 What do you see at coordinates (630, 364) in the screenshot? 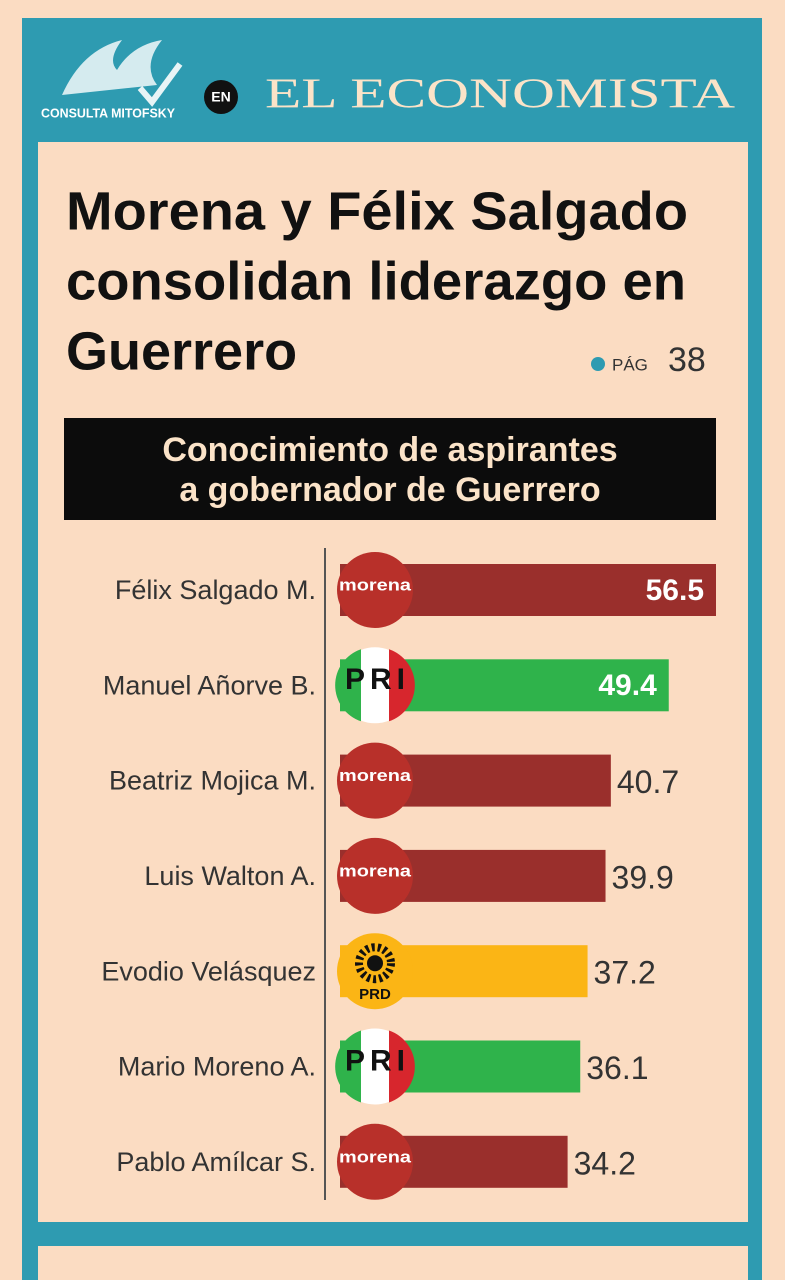
I see `page-ref: PÁG` at bounding box center [630, 364].